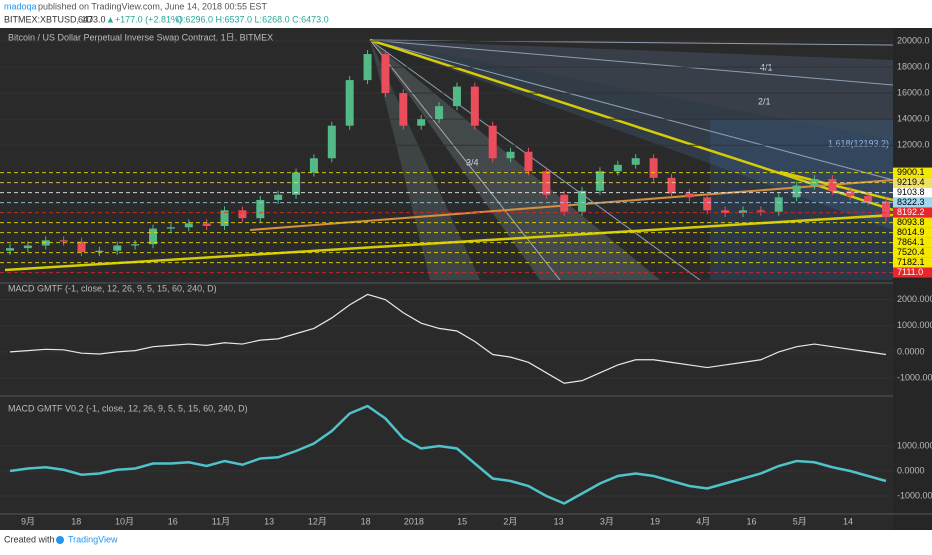 This screenshot has height=555, width=932. I want to click on price-label: 7111.0, so click(910, 272).